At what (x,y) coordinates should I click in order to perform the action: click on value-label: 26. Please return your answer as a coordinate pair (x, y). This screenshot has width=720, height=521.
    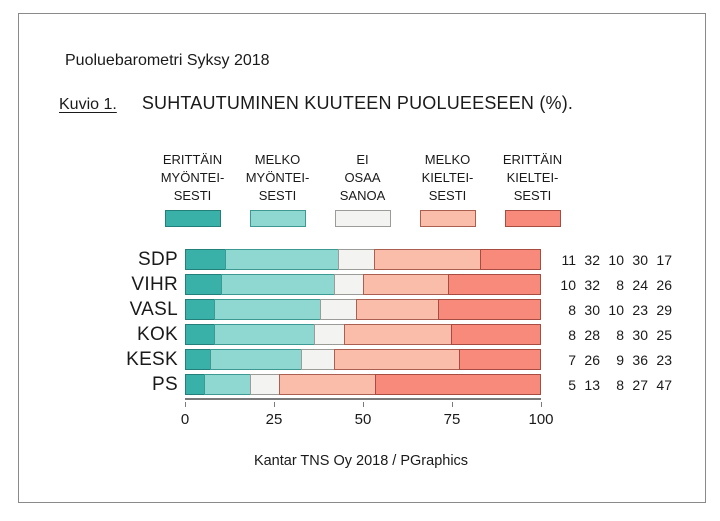
    Looking at the image, I should click on (592, 359).